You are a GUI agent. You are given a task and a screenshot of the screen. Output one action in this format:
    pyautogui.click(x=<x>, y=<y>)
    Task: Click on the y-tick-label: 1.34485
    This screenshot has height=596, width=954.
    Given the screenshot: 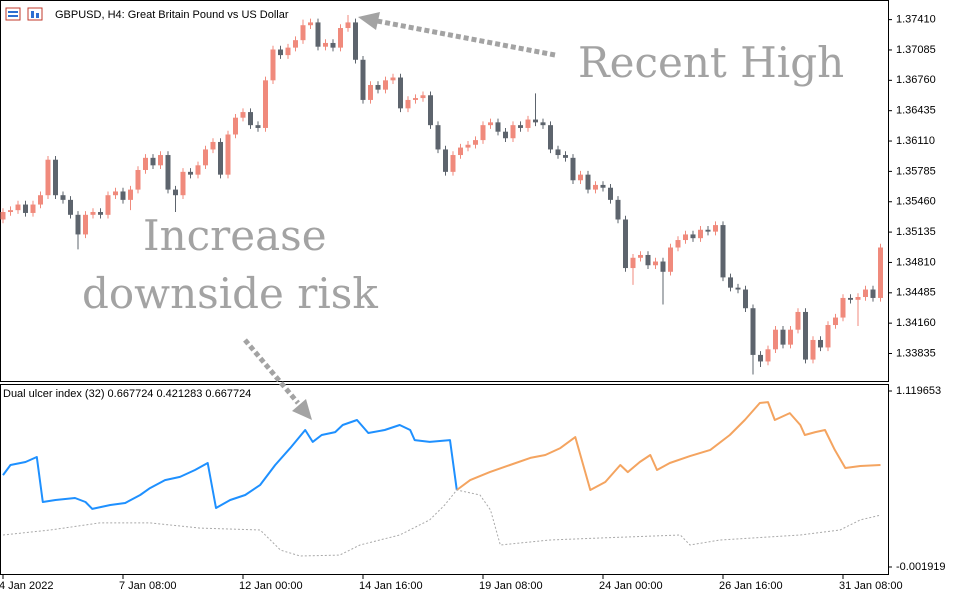 What is the action you would take?
    pyautogui.click(x=916, y=293)
    